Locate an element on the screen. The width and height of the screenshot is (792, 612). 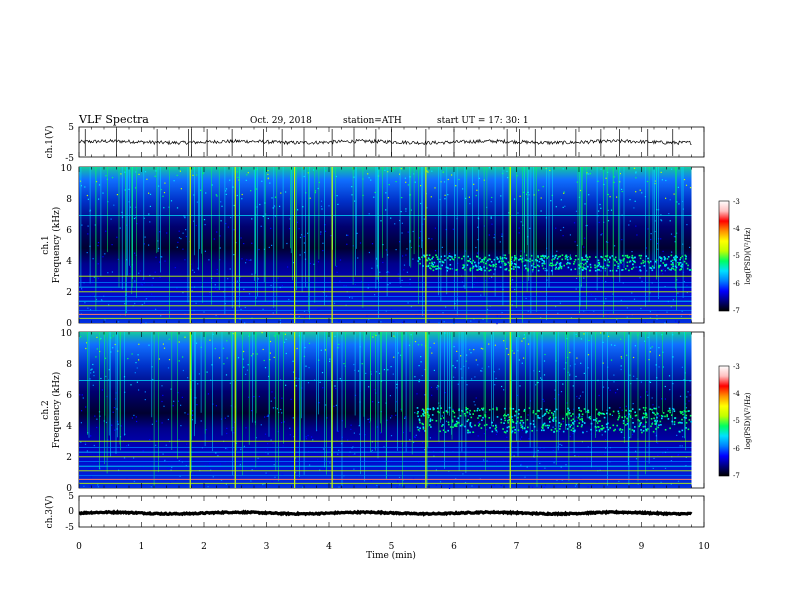
ch1-spectrogram-ylabel-freq: Frequency (kHz) is located at coordinates (56, 245).